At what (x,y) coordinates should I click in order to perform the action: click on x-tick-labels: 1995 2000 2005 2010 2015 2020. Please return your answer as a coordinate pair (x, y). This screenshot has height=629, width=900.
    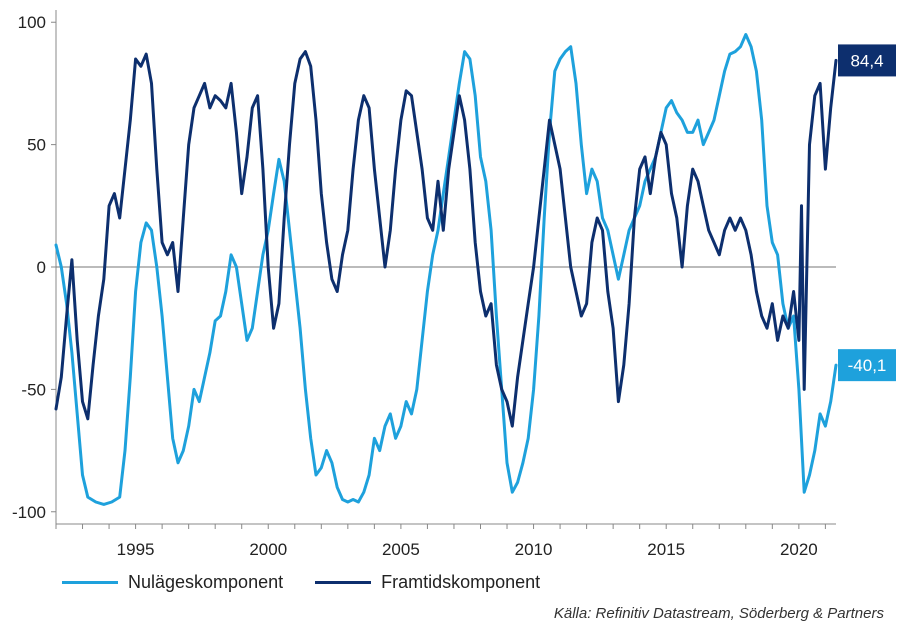
    Looking at the image, I should click on (467, 549).